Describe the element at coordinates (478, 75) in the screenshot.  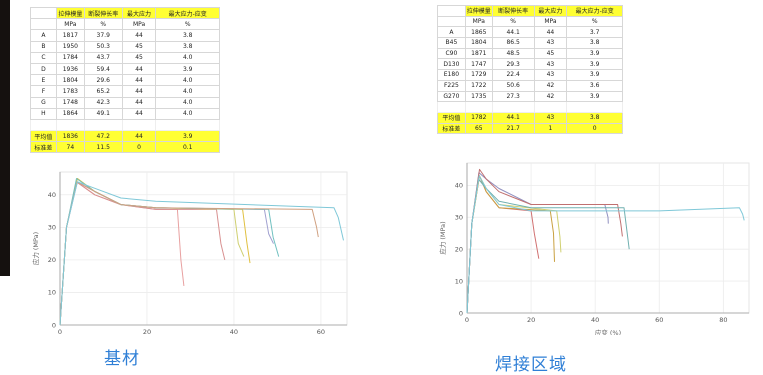
I see `table-cell: 1729` at that location.